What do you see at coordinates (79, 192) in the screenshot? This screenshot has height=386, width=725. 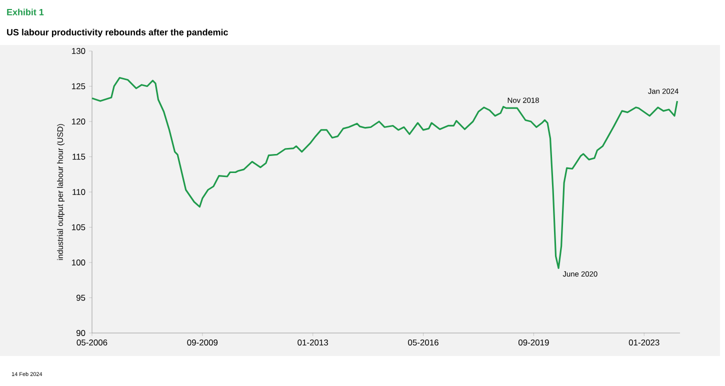 I see `y-tick-label: 110` at bounding box center [79, 192].